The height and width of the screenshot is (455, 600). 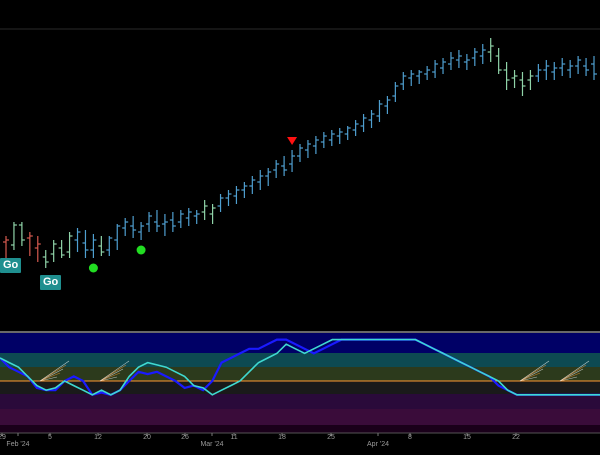 I want to click on x-tick-label: 25, so click(x=331, y=437).